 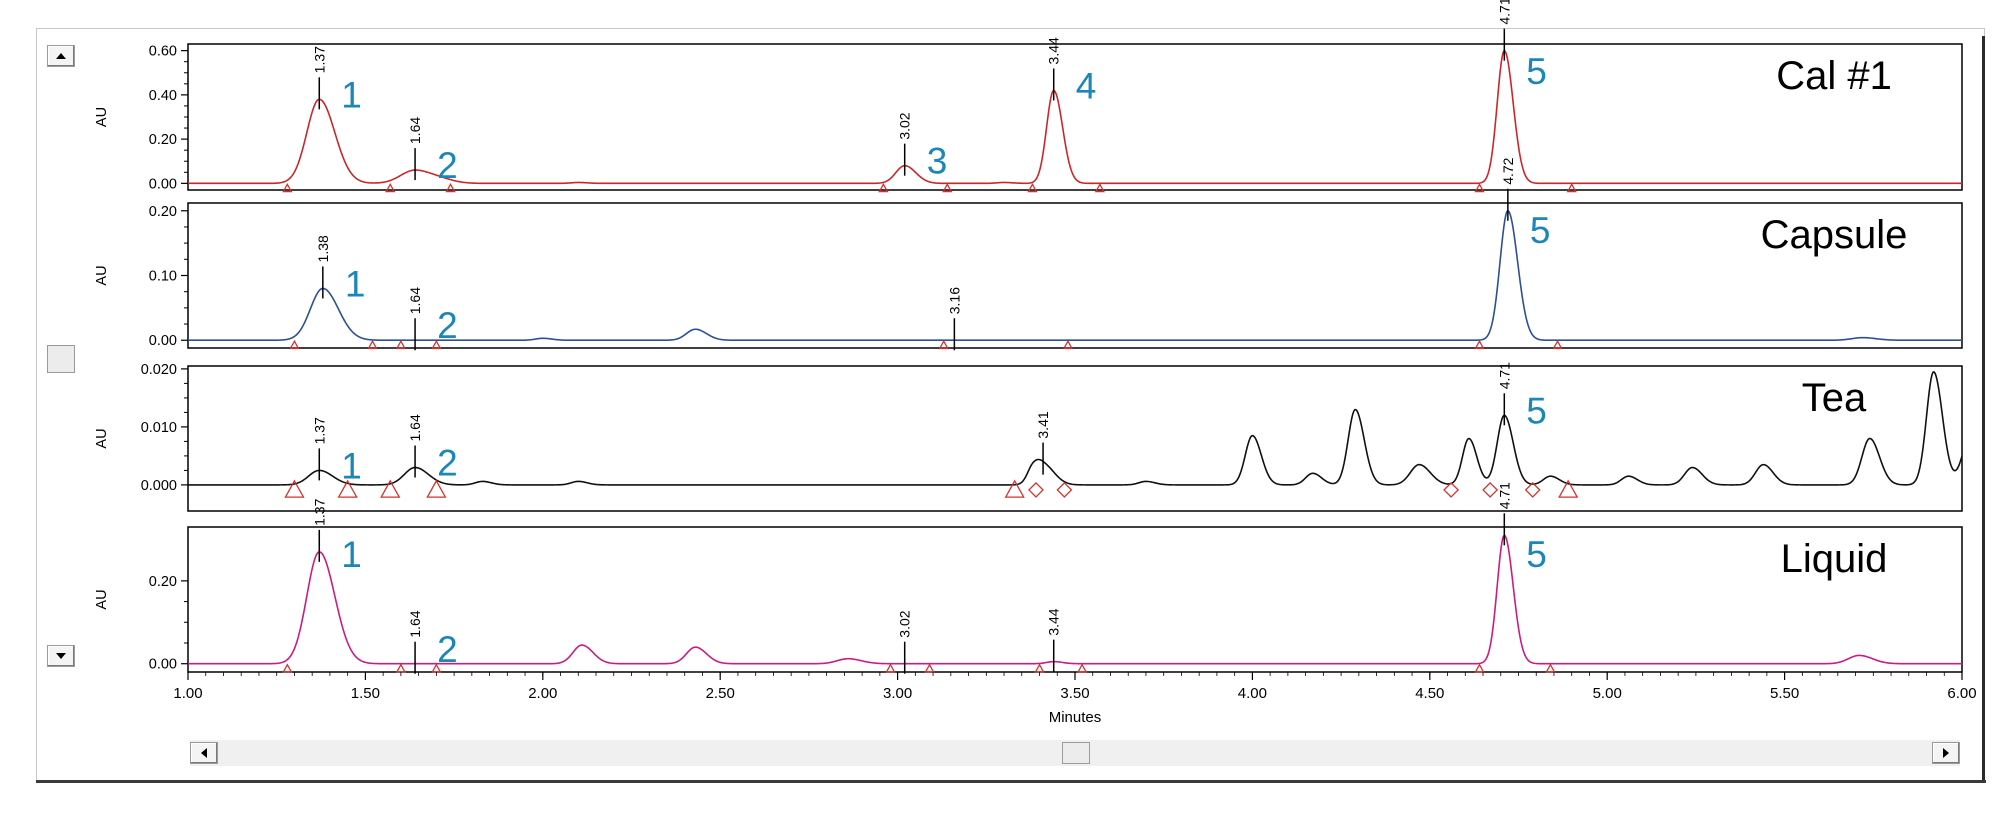 I want to click on x-tick-label: 2.00, so click(x=542, y=693).